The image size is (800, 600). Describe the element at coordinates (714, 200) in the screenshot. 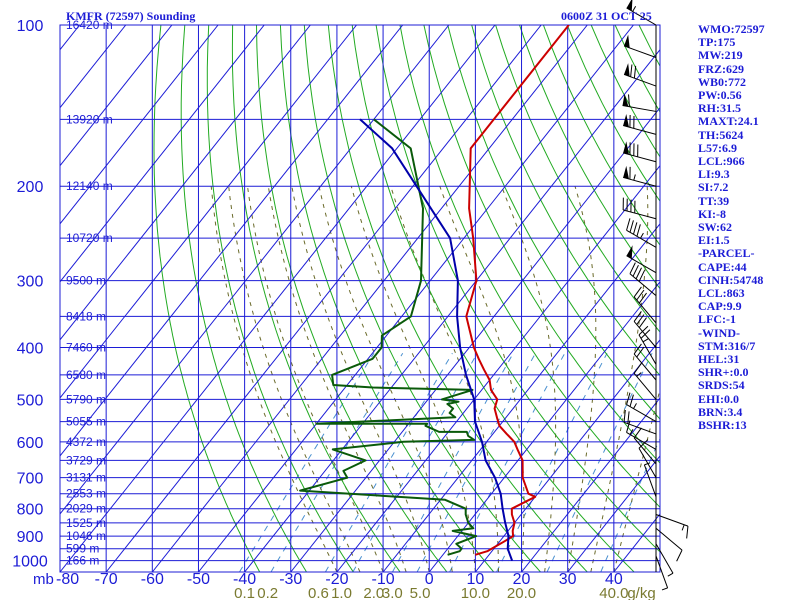

I see `index-item: TT:39` at that location.